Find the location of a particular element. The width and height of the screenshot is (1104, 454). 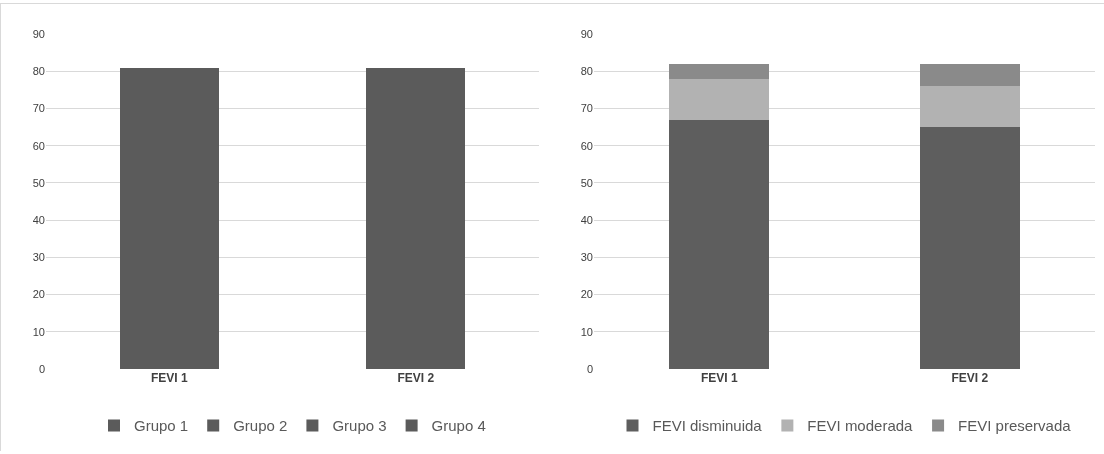

legend-label: FEVI disminuida is located at coordinates (707, 426).